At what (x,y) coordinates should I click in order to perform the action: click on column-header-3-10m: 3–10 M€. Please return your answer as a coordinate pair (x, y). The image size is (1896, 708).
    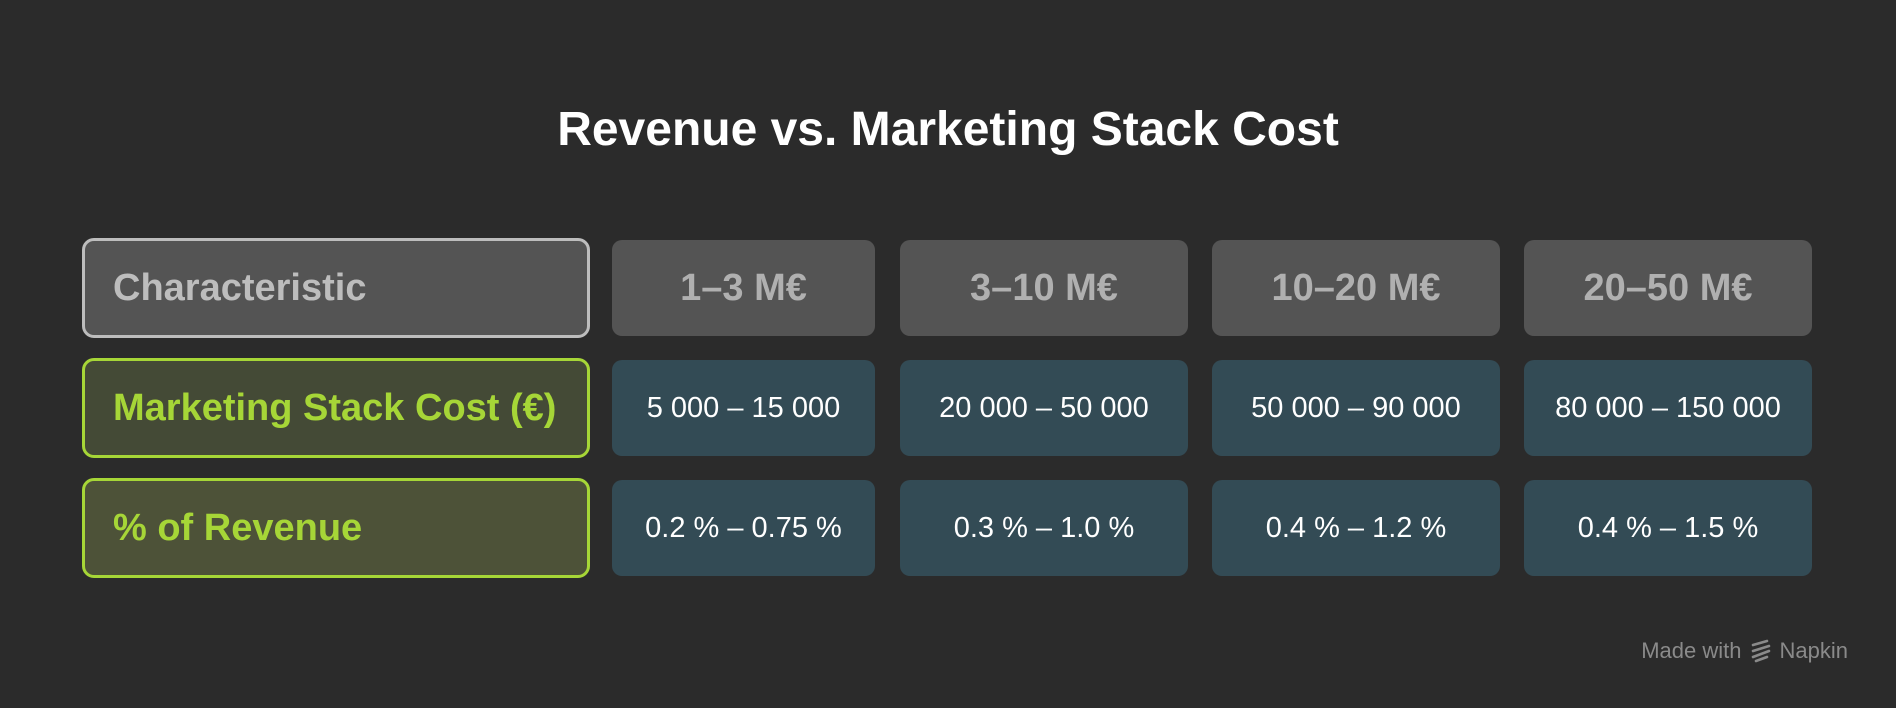
    Looking at the image, I should click on (1044, 288).